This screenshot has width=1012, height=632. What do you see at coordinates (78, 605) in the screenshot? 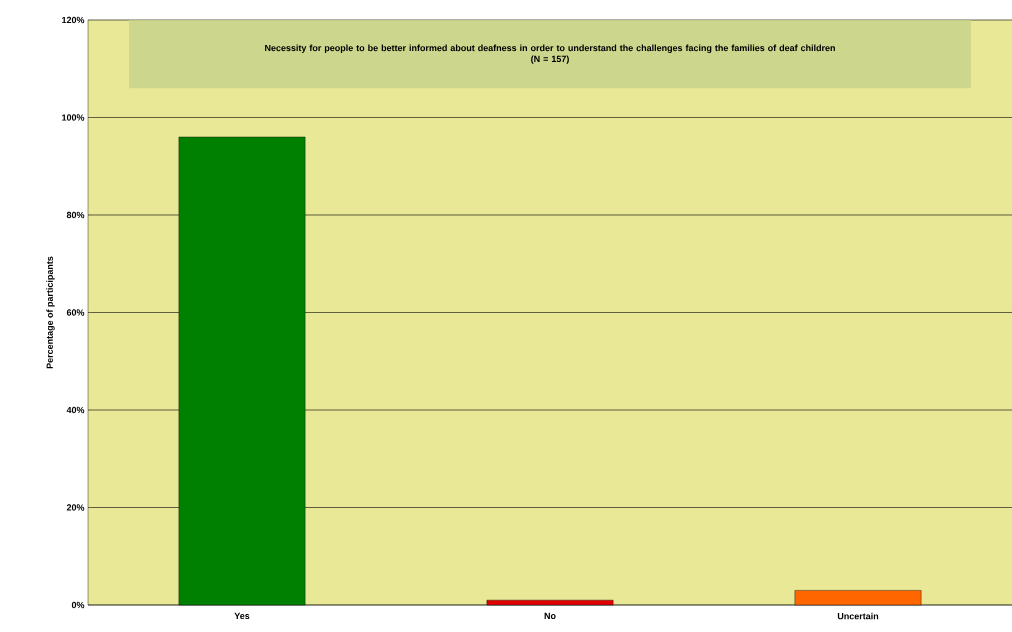
I see `y-tick-label: 0%` at bounding box center [78, 605].